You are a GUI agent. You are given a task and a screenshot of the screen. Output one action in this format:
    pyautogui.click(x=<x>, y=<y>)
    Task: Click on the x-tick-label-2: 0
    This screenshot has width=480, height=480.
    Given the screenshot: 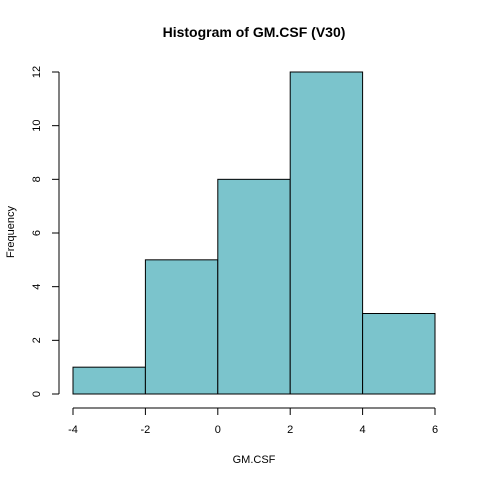 What is the action you would take?
    pyautogui.click(x=218, y=430)
    